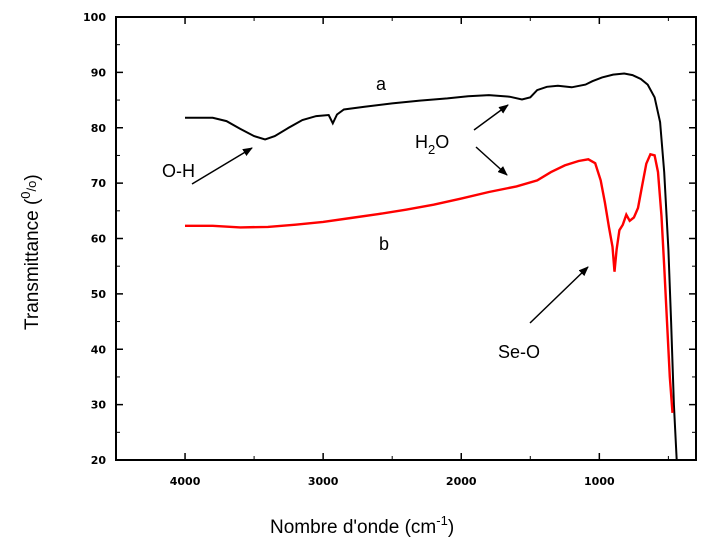 This screenshot has height=542, width=702. Describe the element at coordinates (94, 17) in the screenshot. I see `y-tick-label: 100` at that location.